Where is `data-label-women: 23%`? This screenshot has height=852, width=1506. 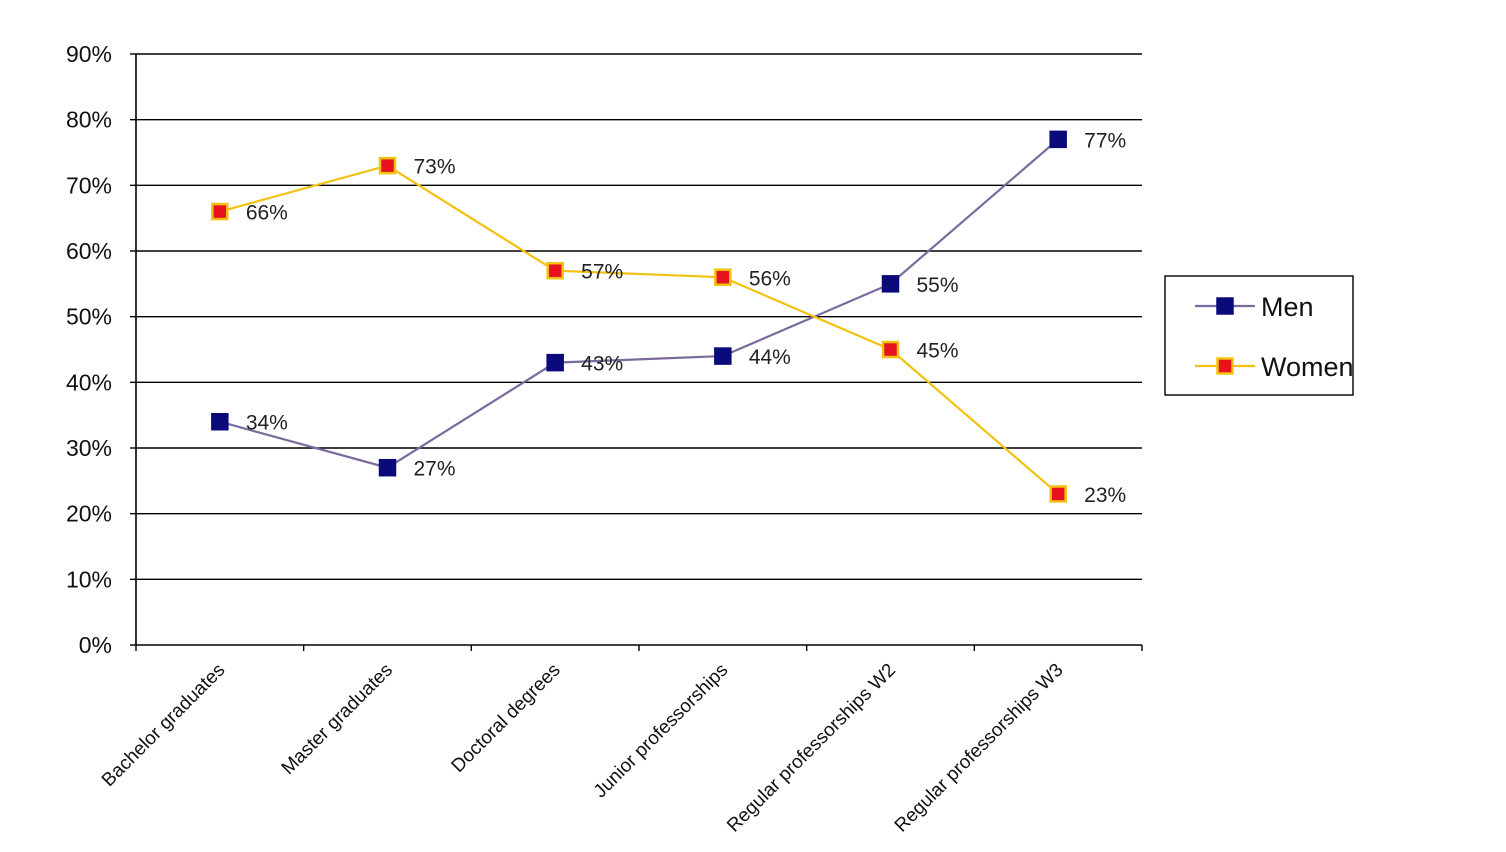
data-label-women: 23% is located at coordinates (1105, 495).